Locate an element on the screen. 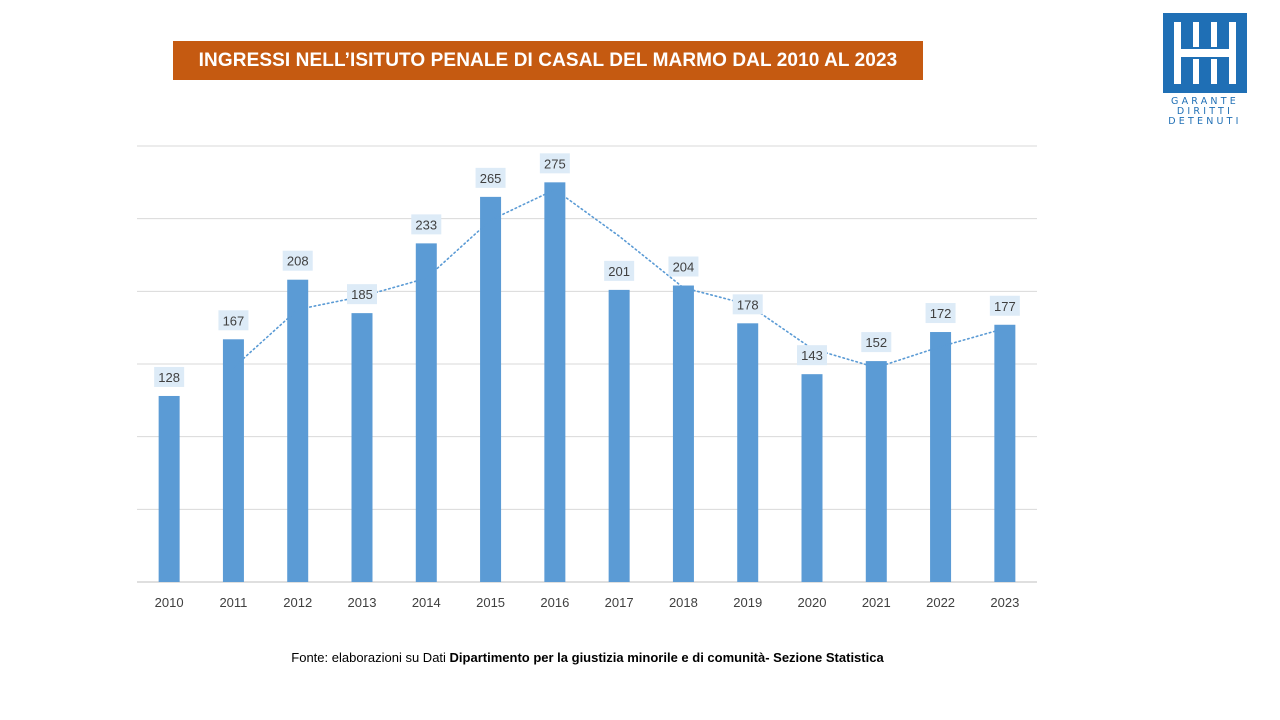 This screenshot has height=720, width=1280. logo-line: DIRITTI is located at coordinates (1205, 111).